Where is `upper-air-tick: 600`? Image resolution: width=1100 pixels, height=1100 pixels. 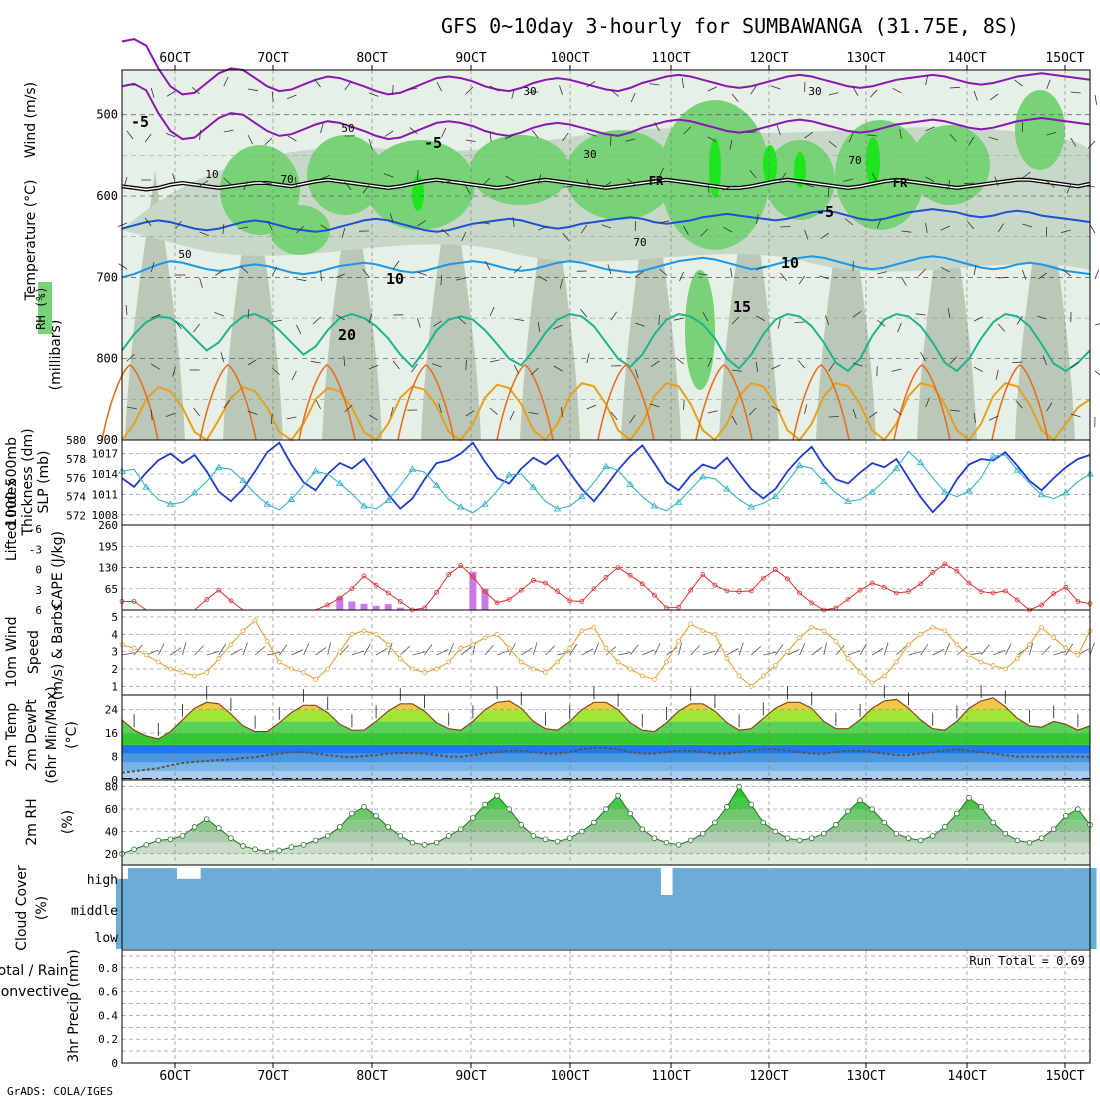 upper-air-tick: 600 is located at coordinates (107, 196).